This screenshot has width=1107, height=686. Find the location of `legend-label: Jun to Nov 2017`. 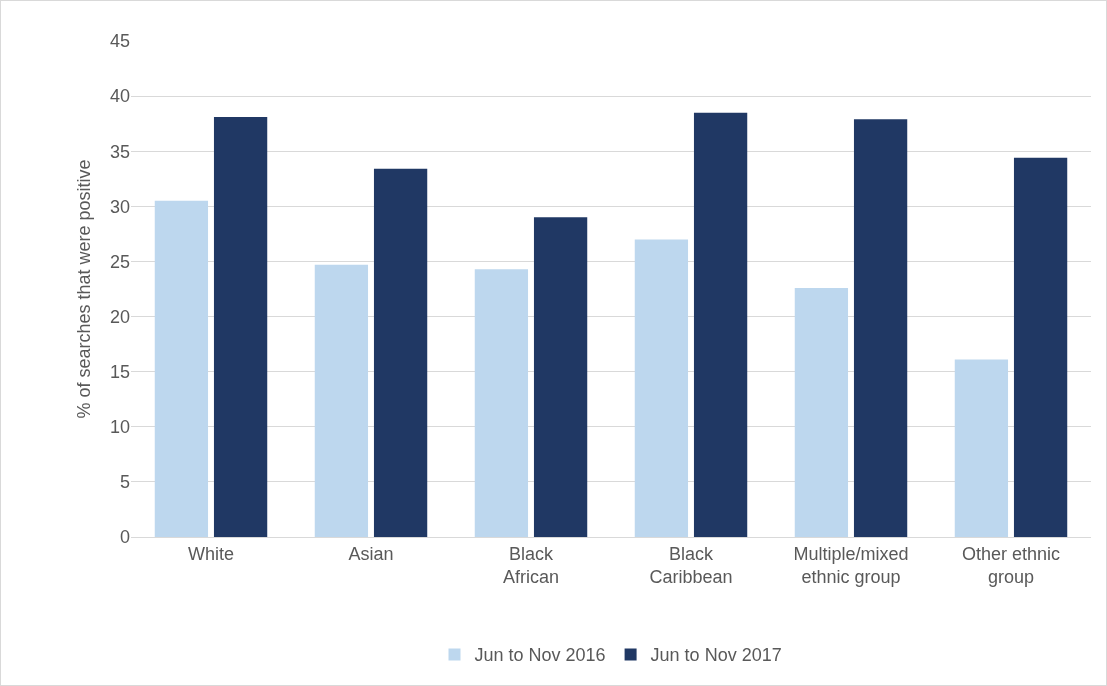

legend-label: Jun to Nov 2017 is located at coordinates (716, 655).